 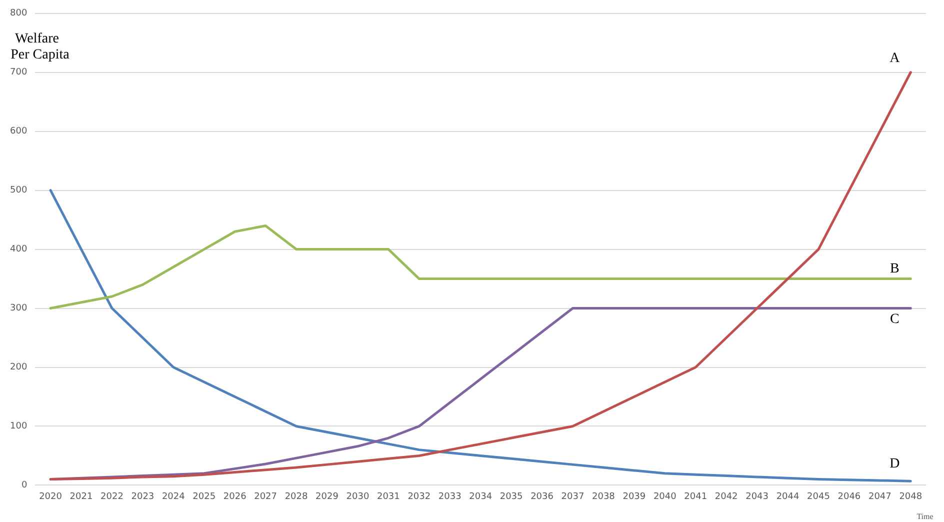 I want to click on x-tick-label: 2028, so click(x=296, y=497).